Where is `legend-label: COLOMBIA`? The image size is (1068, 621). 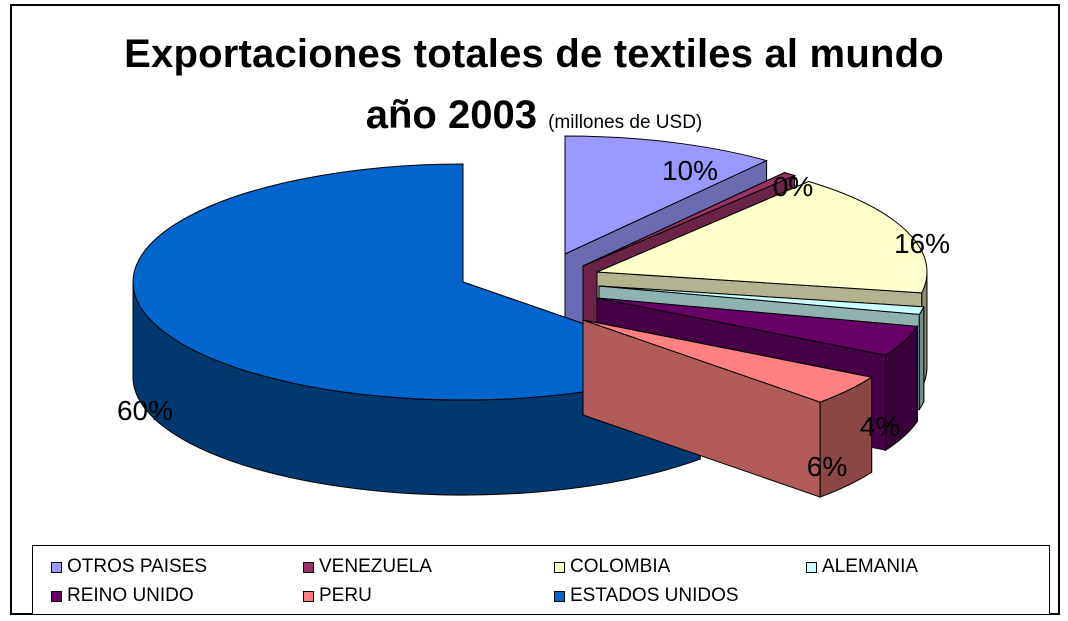
legend-label: COLOMBIA is located at coordinates (620, 566).